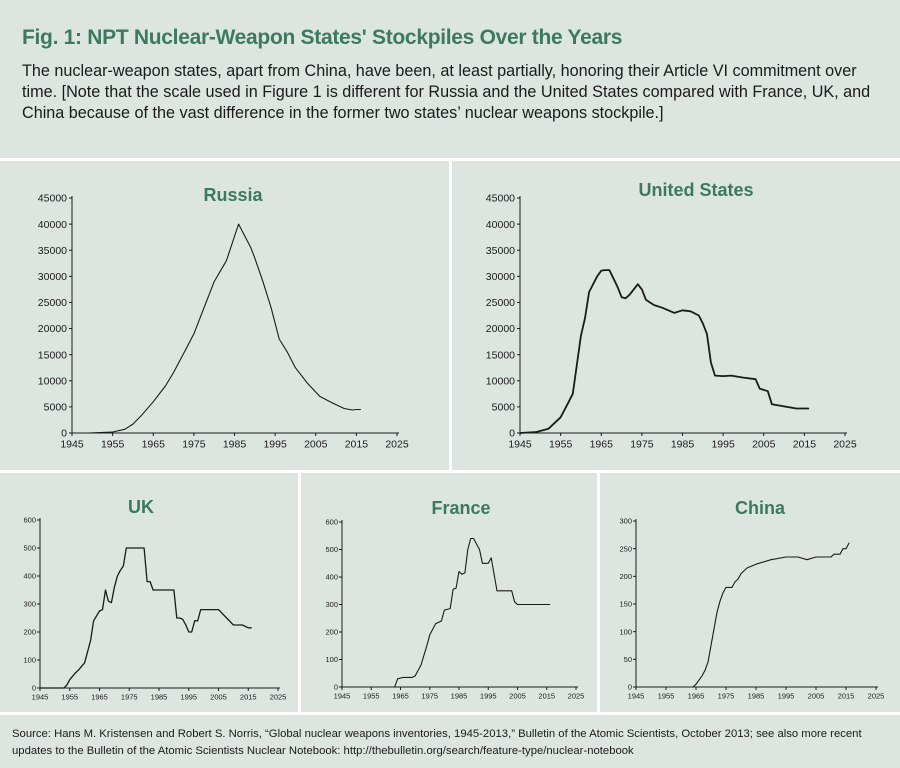 Image resolution: width=900 pixels, height=768 pixels. Describe the element at coordinates (695, 190) in the screenshot. I see `chart-title: United States` at that location.